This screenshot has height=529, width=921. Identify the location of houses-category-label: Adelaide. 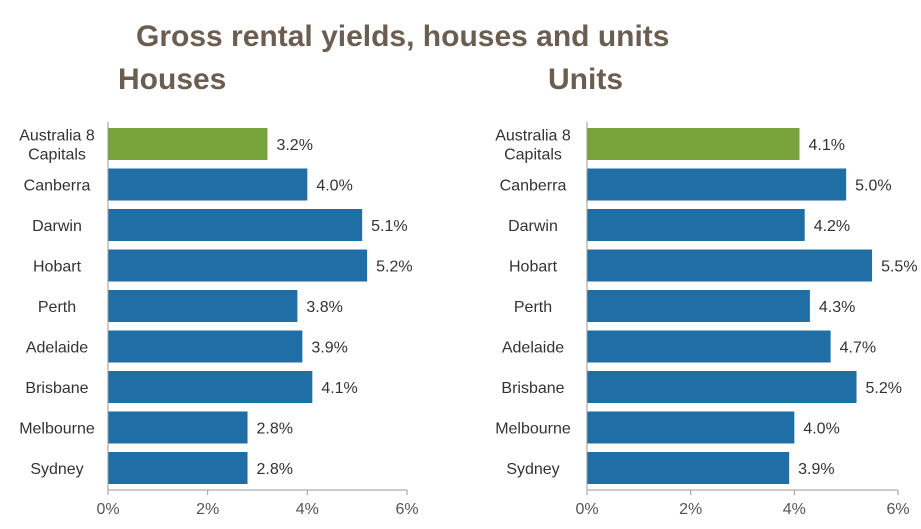
(57, 348).